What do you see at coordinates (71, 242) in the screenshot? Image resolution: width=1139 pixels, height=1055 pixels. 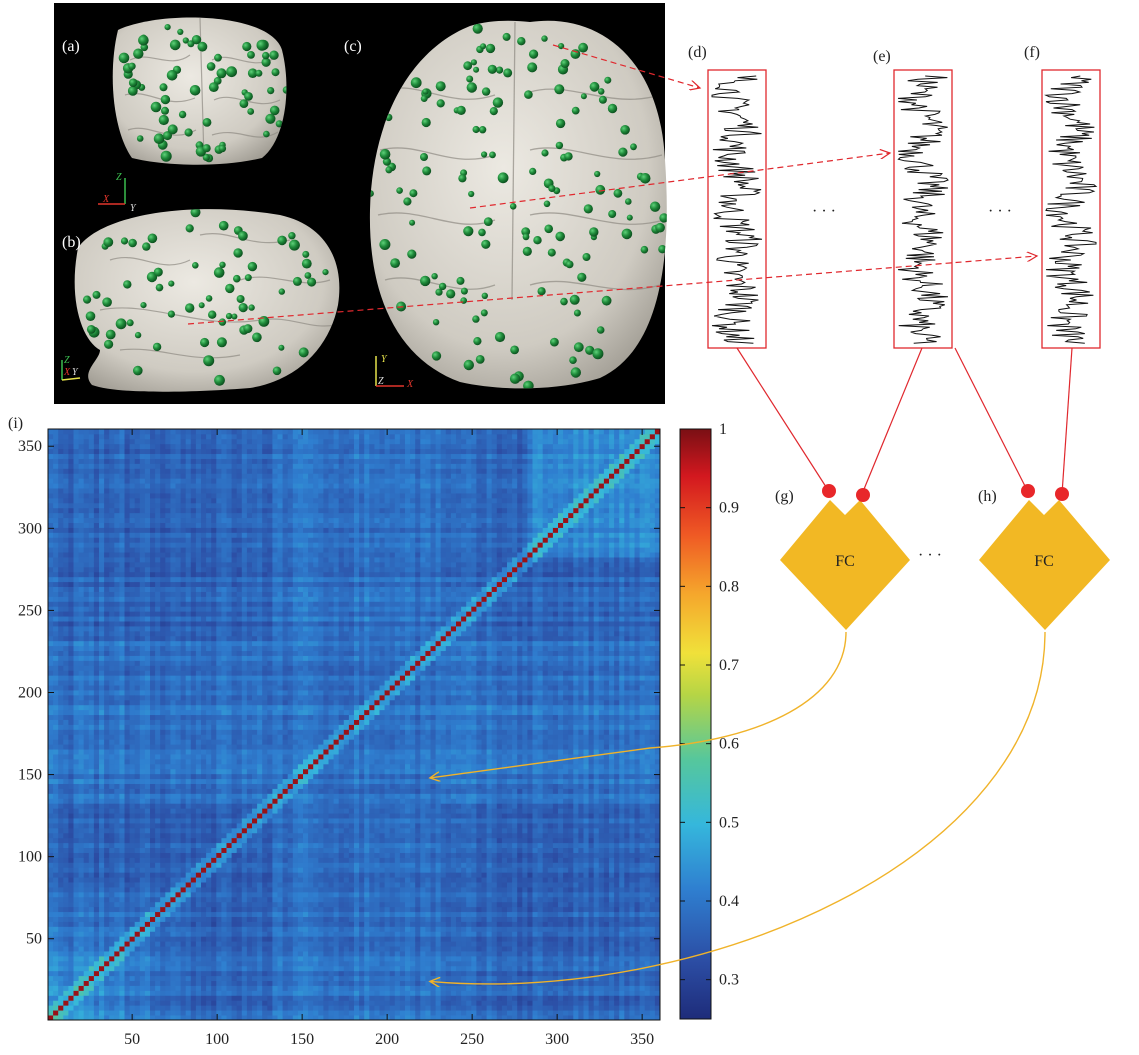 I see `label-b: (b)` at bounding box center [71, 242].